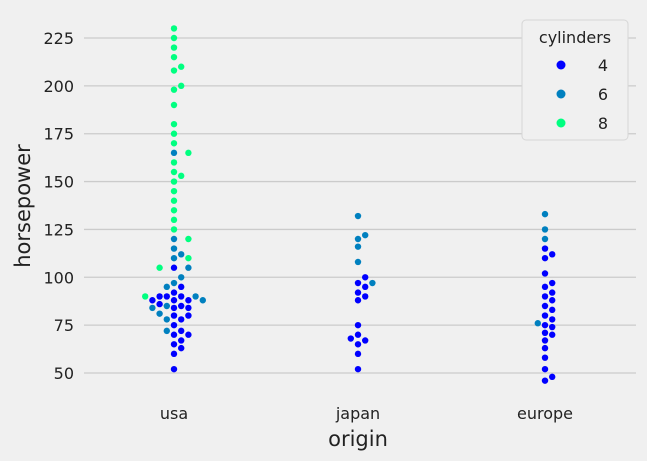  I want to click on y-tick-label: 50, so click(64, 373).